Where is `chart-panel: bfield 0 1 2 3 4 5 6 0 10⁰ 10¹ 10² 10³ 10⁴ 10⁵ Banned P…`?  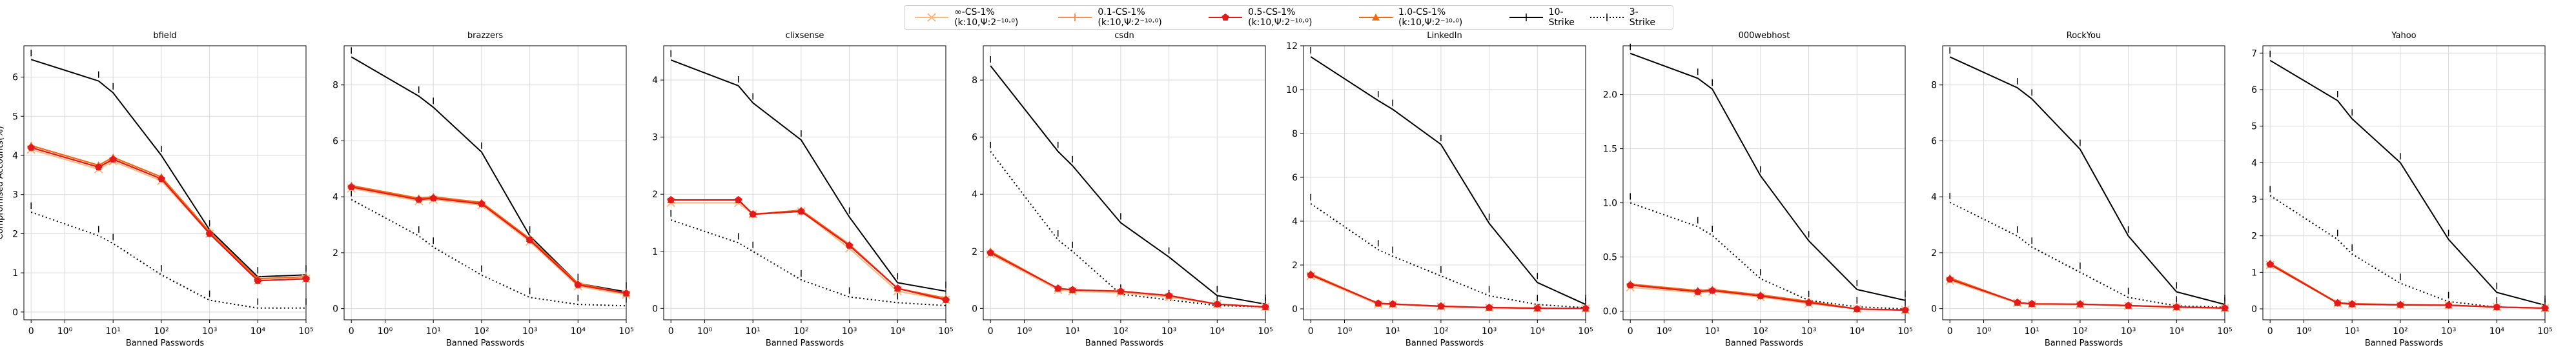
chart-panel: bfield 0 1 2 3 4 5 6 0 10⁰ 10¹ 10² 10³ 10⁴ 10⁵ Banned P… is located at coordinates (157, 190).